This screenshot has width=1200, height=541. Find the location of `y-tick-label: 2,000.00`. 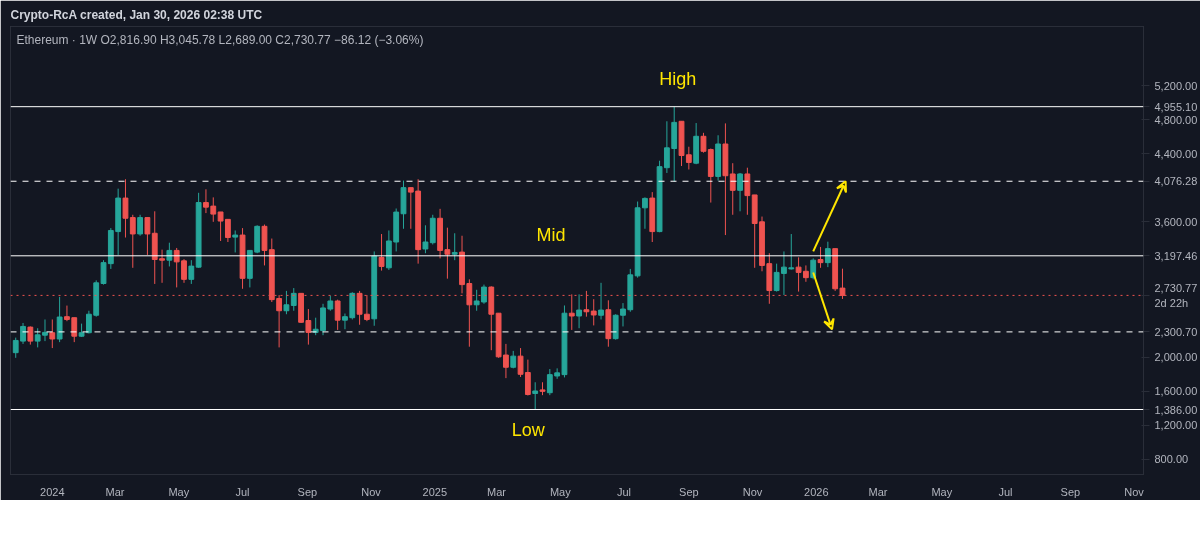

y-tick-label: 2,000.00 is located at coordinates (1176, 357).